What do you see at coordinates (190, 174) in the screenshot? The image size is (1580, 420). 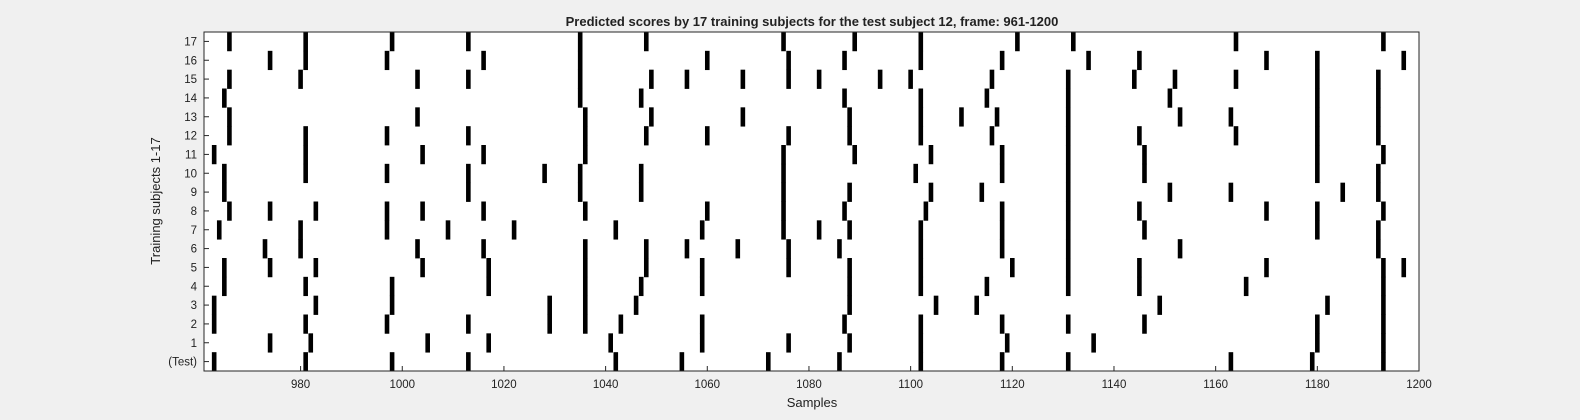 I see `y-tick-label-10: 10` at bounding box center [190, 174].